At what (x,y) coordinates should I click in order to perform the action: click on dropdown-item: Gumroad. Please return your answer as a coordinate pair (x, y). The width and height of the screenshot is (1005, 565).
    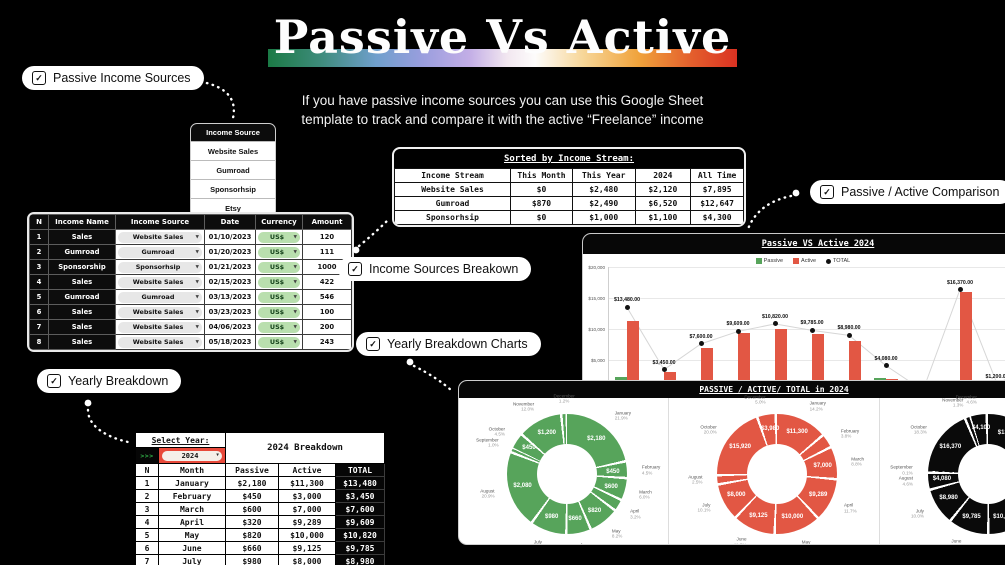
    Looking at the image, I should click on (233, 169).